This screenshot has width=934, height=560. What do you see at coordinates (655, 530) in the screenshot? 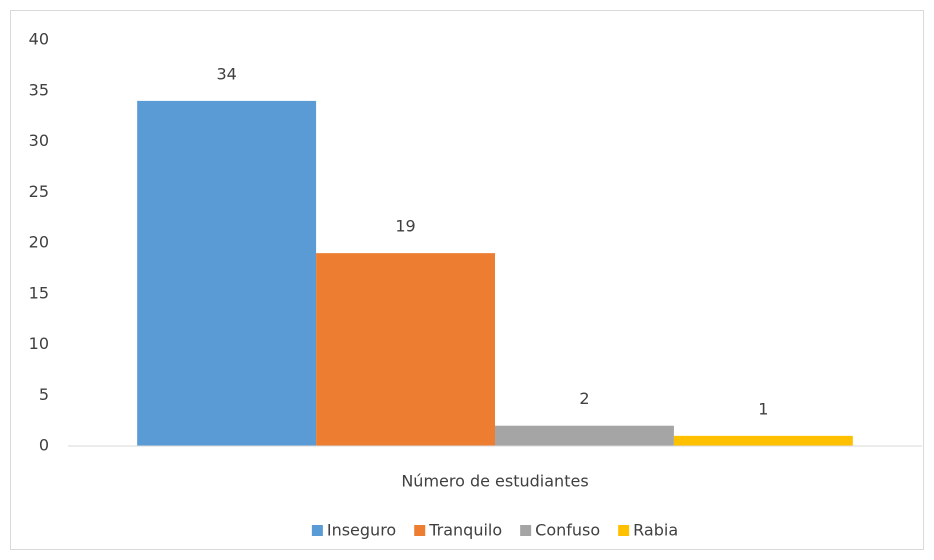
I see `legend-label: Rabia` at bounding box center [655, 530].